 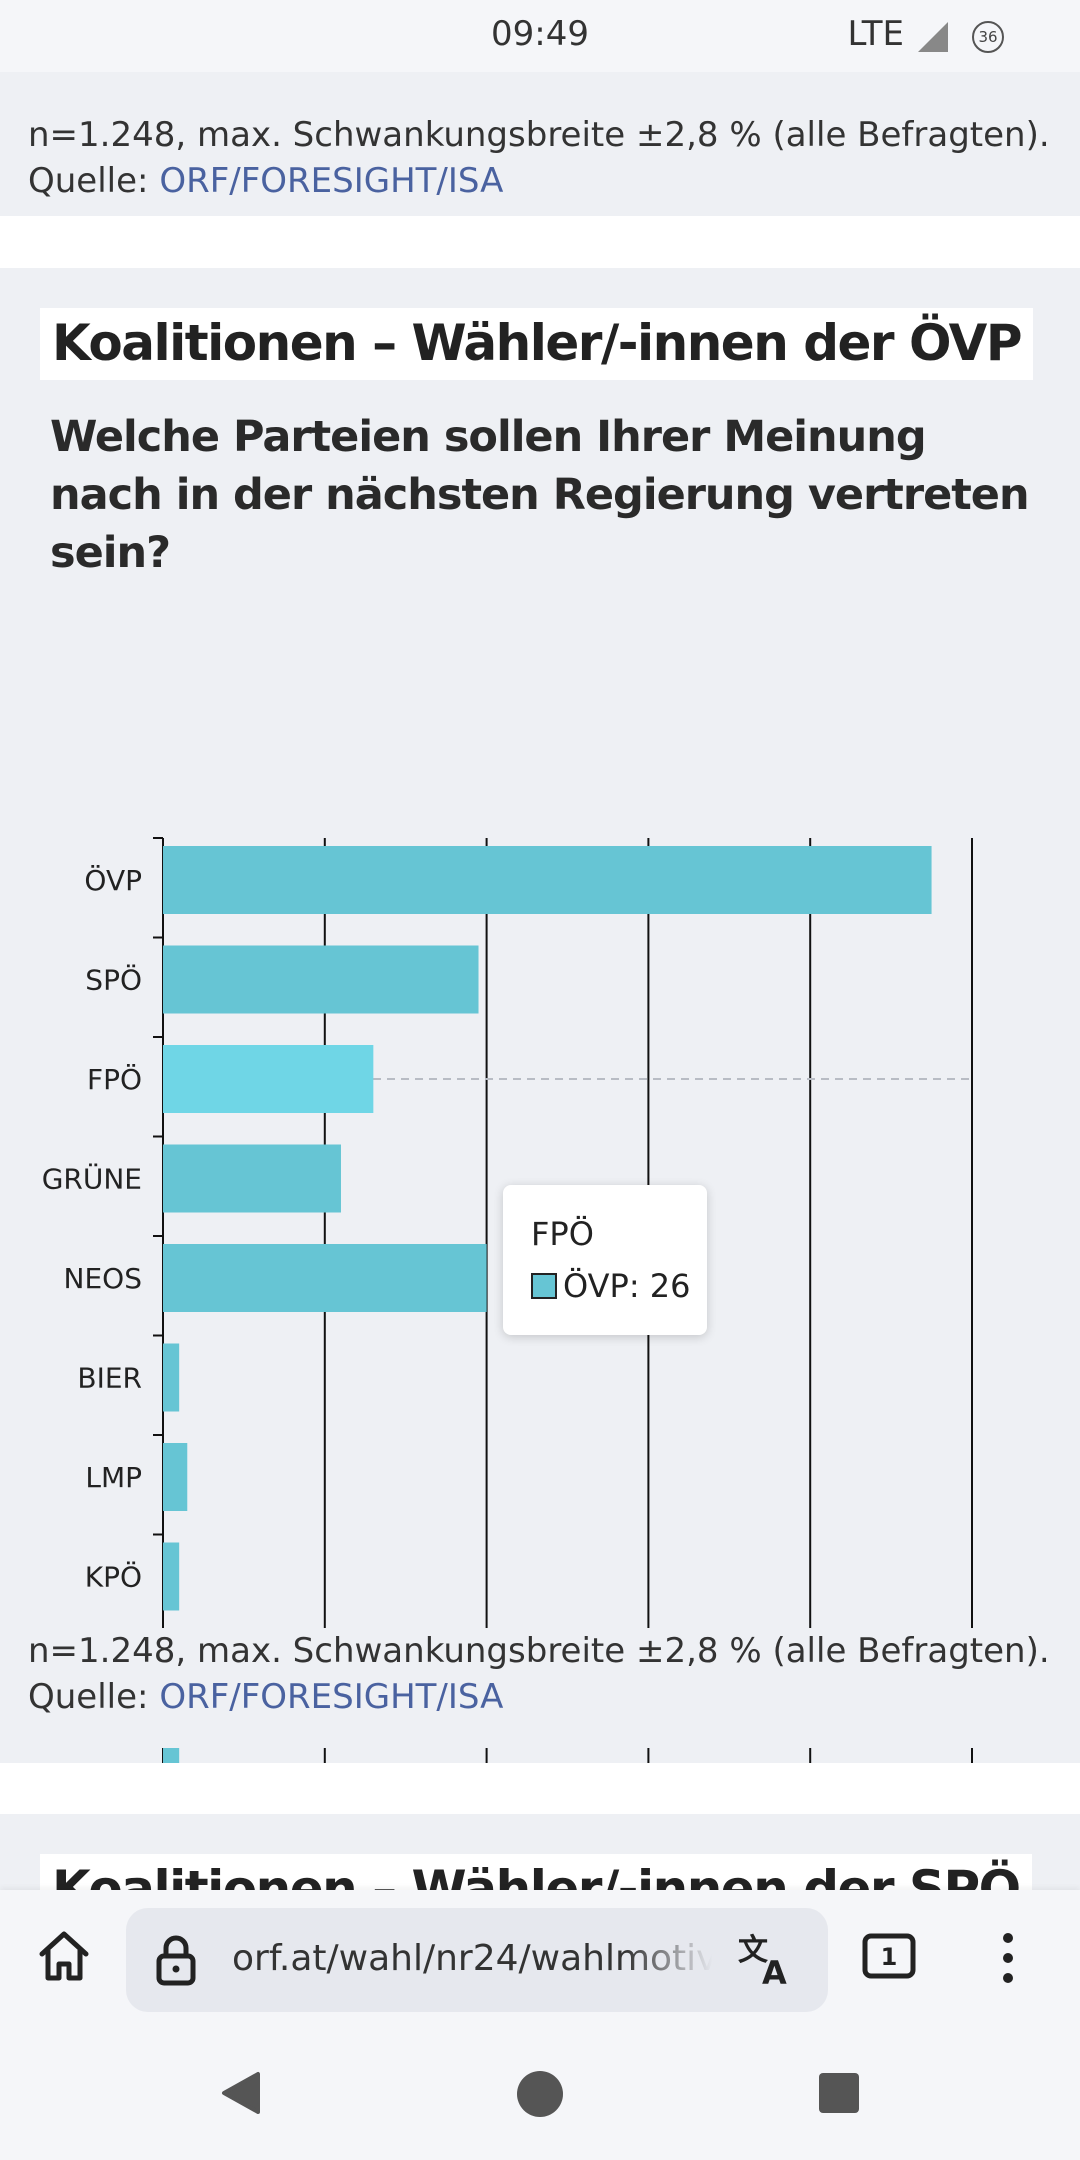 I want to click on more-icon, so click(x=1008, y=1958).